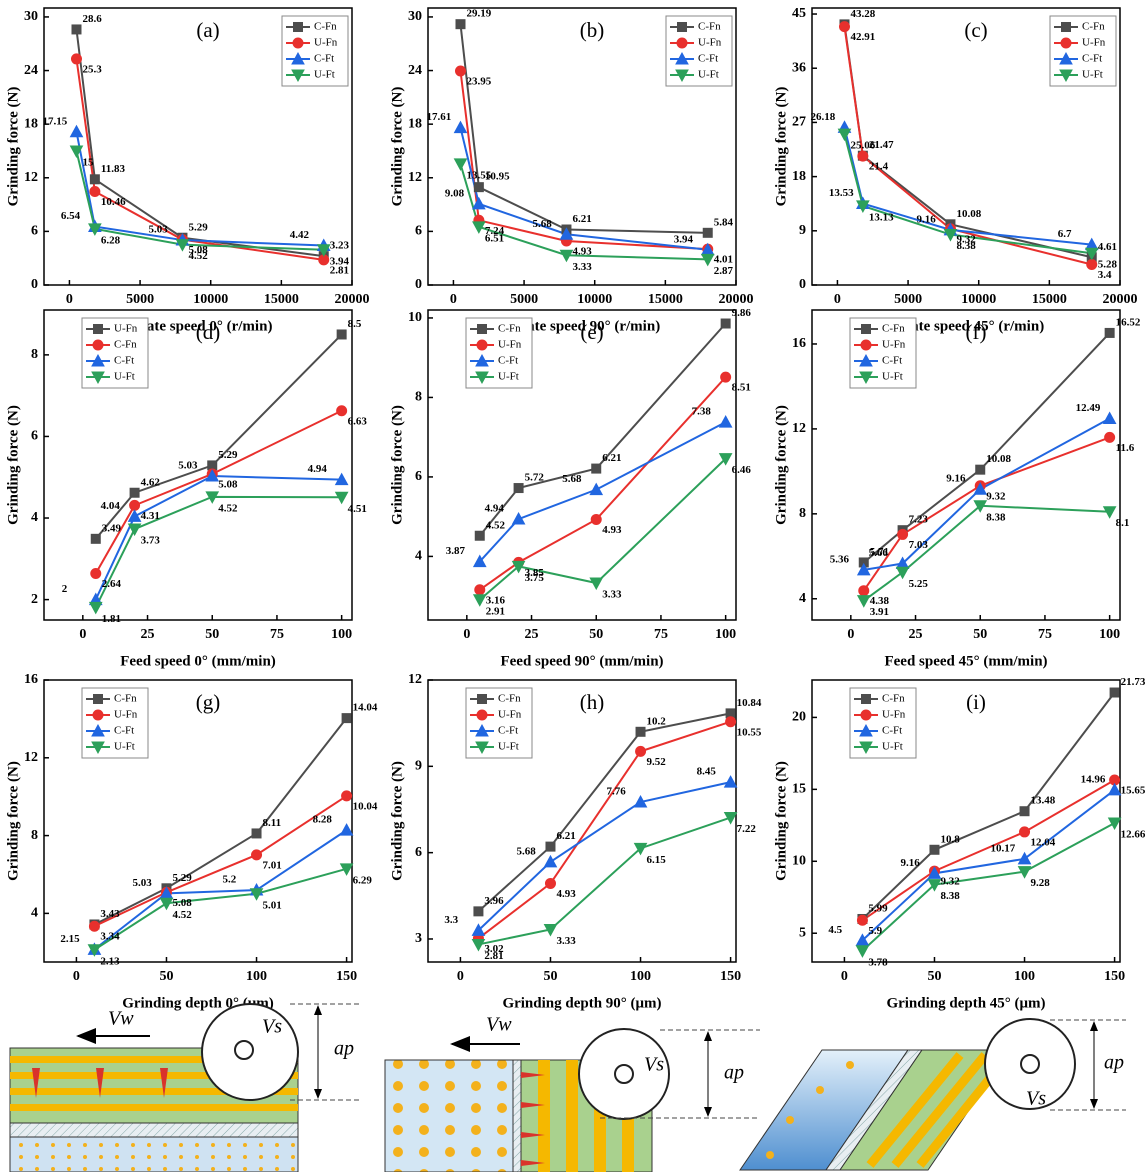 This screenshot has width=1146, height=1172. Describe the element at coordinates (494, 901) in the screenshot. I see `data-label: 3.96` at that location.